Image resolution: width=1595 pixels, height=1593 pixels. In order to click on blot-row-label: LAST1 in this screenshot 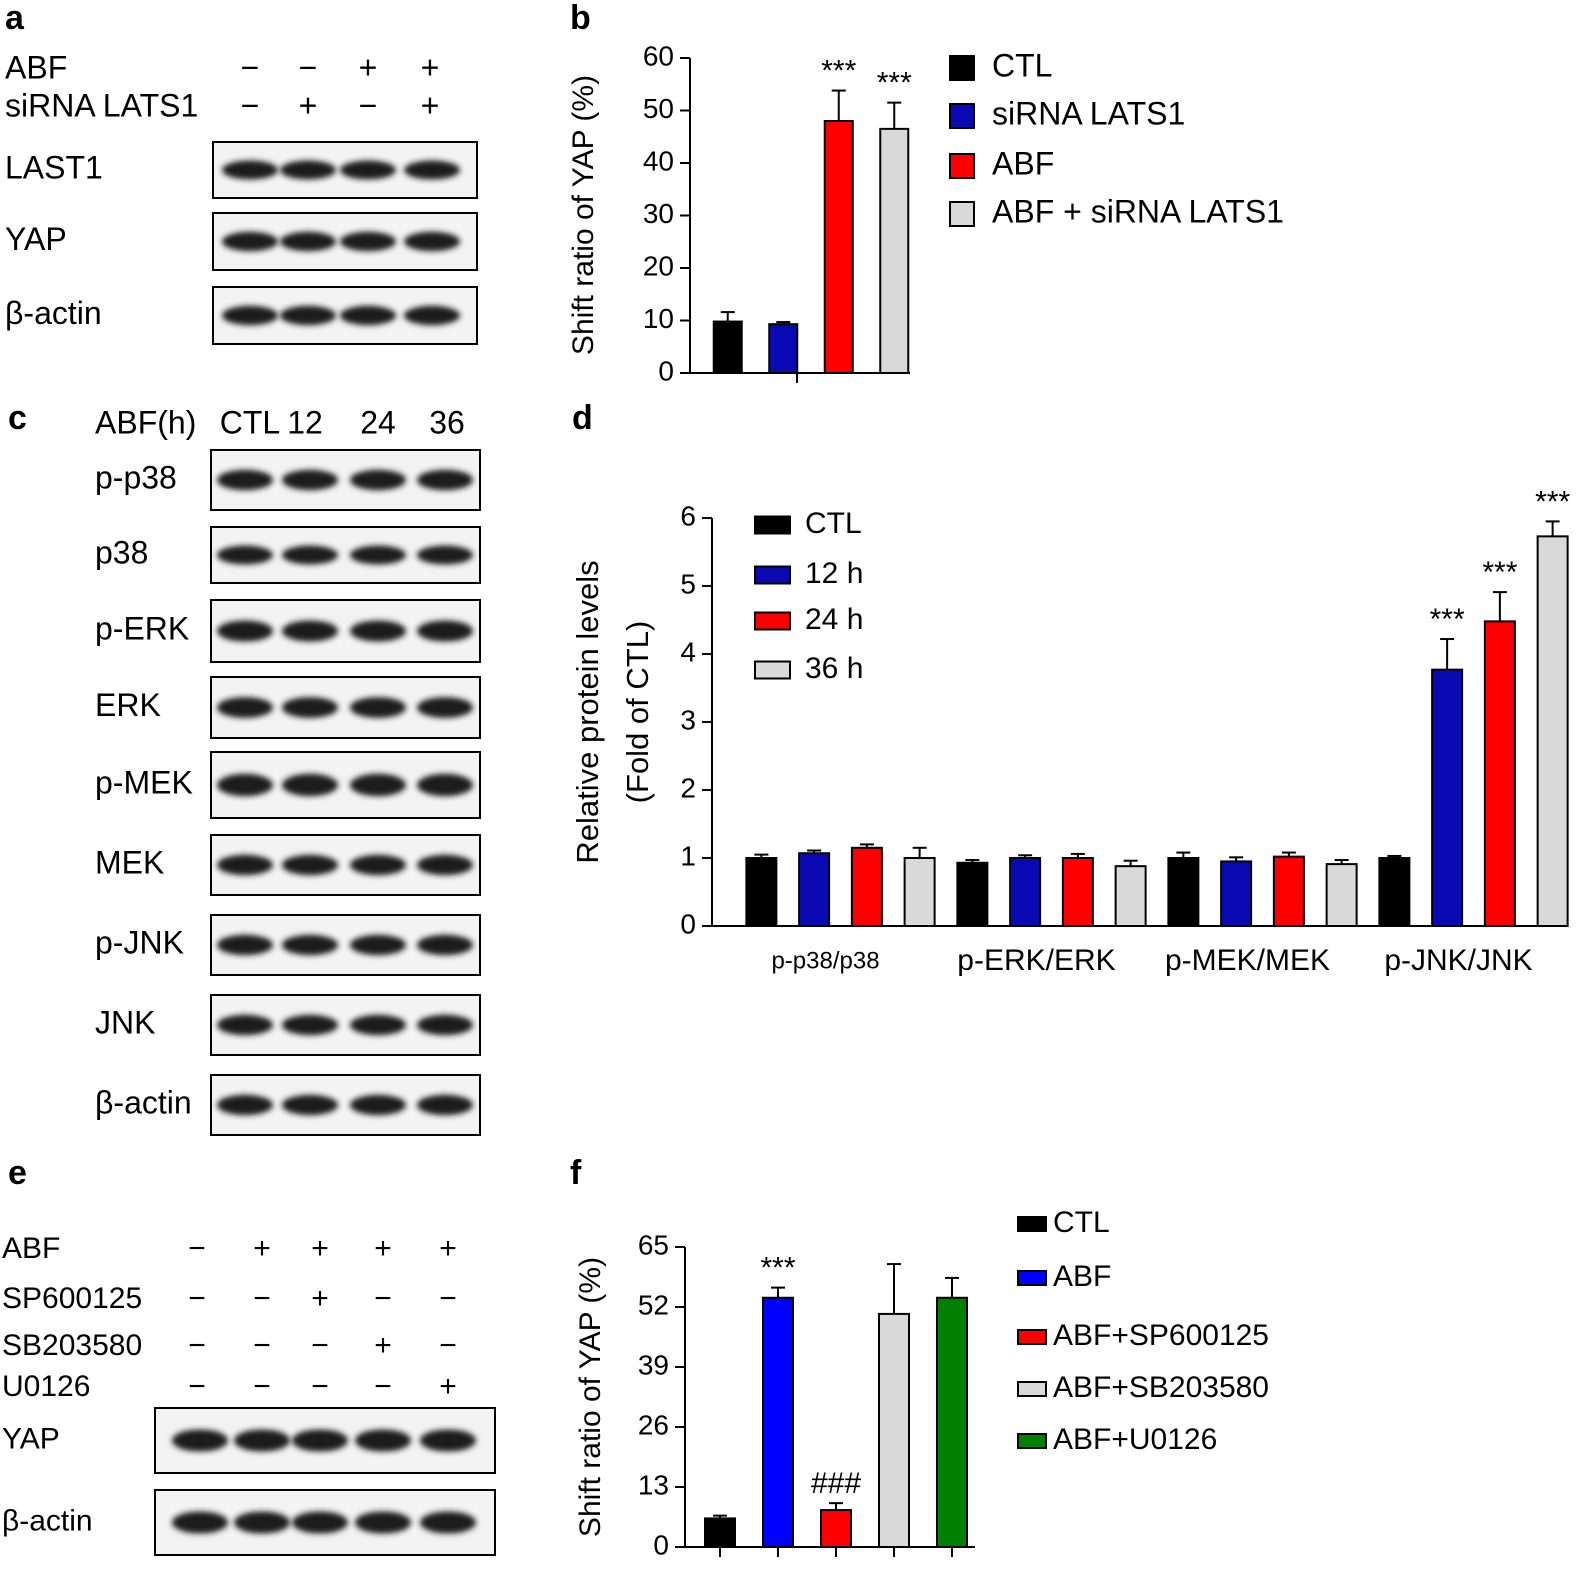, I will do `click(54, 167)`.